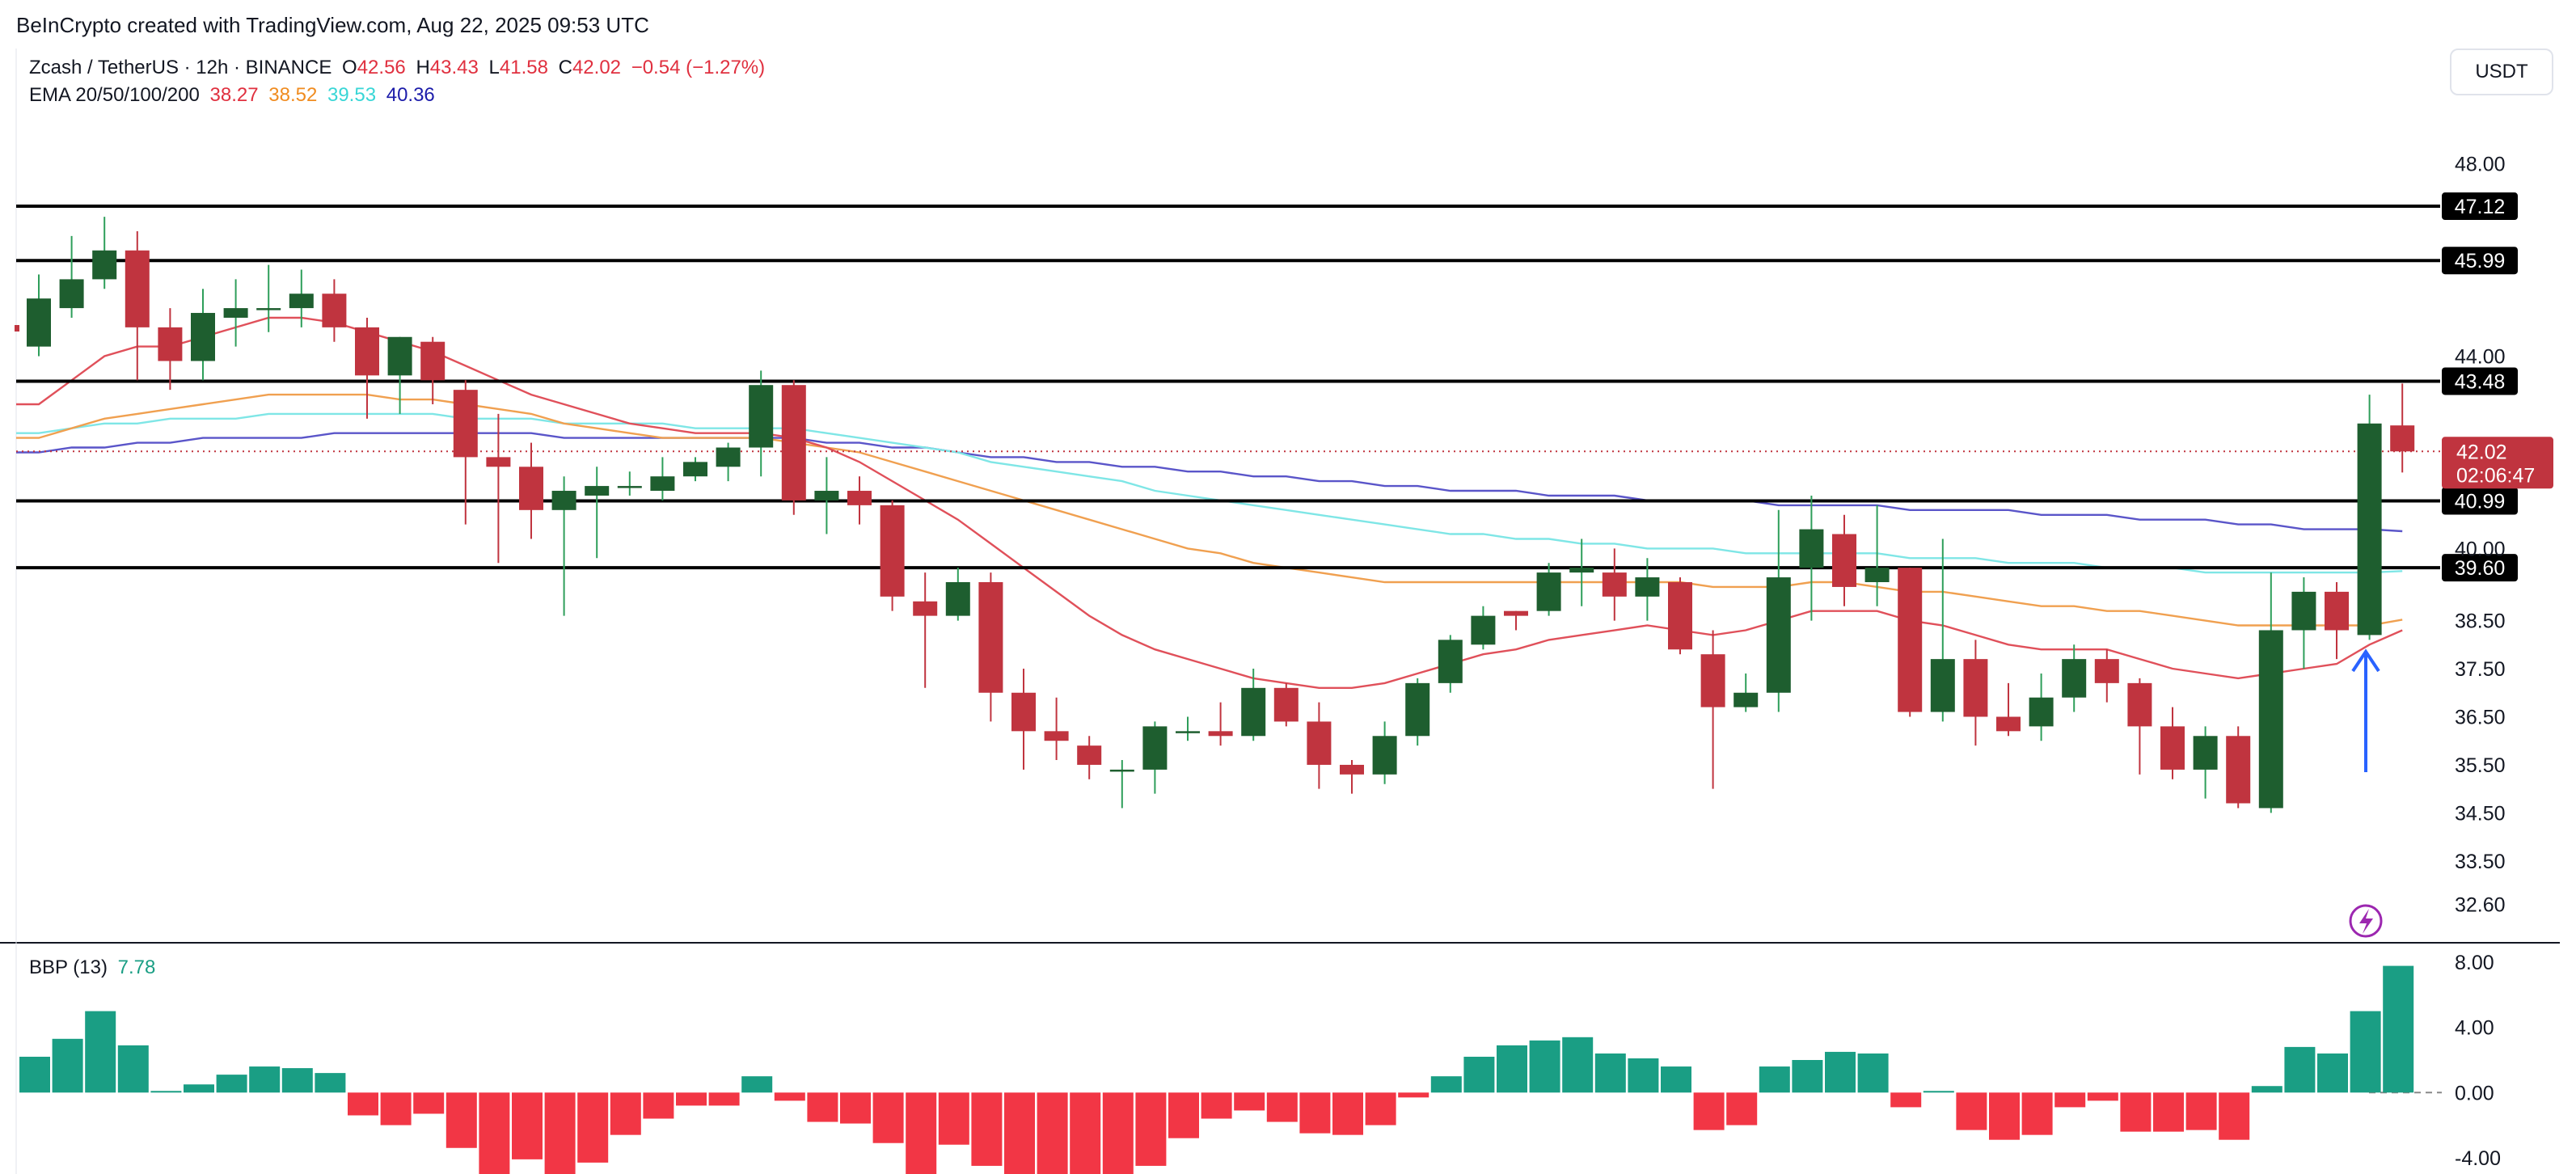 The image size is (2576, 1174). Describe the element at coordinates (293, 95) in the screenshot. I see `ema50-value: 38.52` at that location.